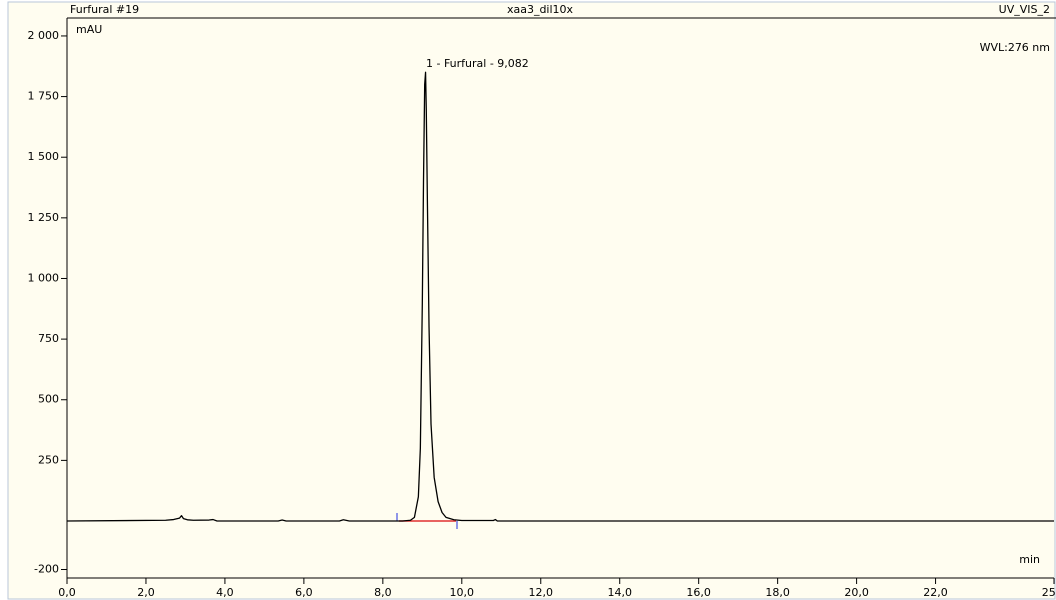 The image size is (1056, 600). What do you see at coordinates (777, 592) in the screenshot?
I see `x-tick-label: 18,0` at bounding box center [777, 592].